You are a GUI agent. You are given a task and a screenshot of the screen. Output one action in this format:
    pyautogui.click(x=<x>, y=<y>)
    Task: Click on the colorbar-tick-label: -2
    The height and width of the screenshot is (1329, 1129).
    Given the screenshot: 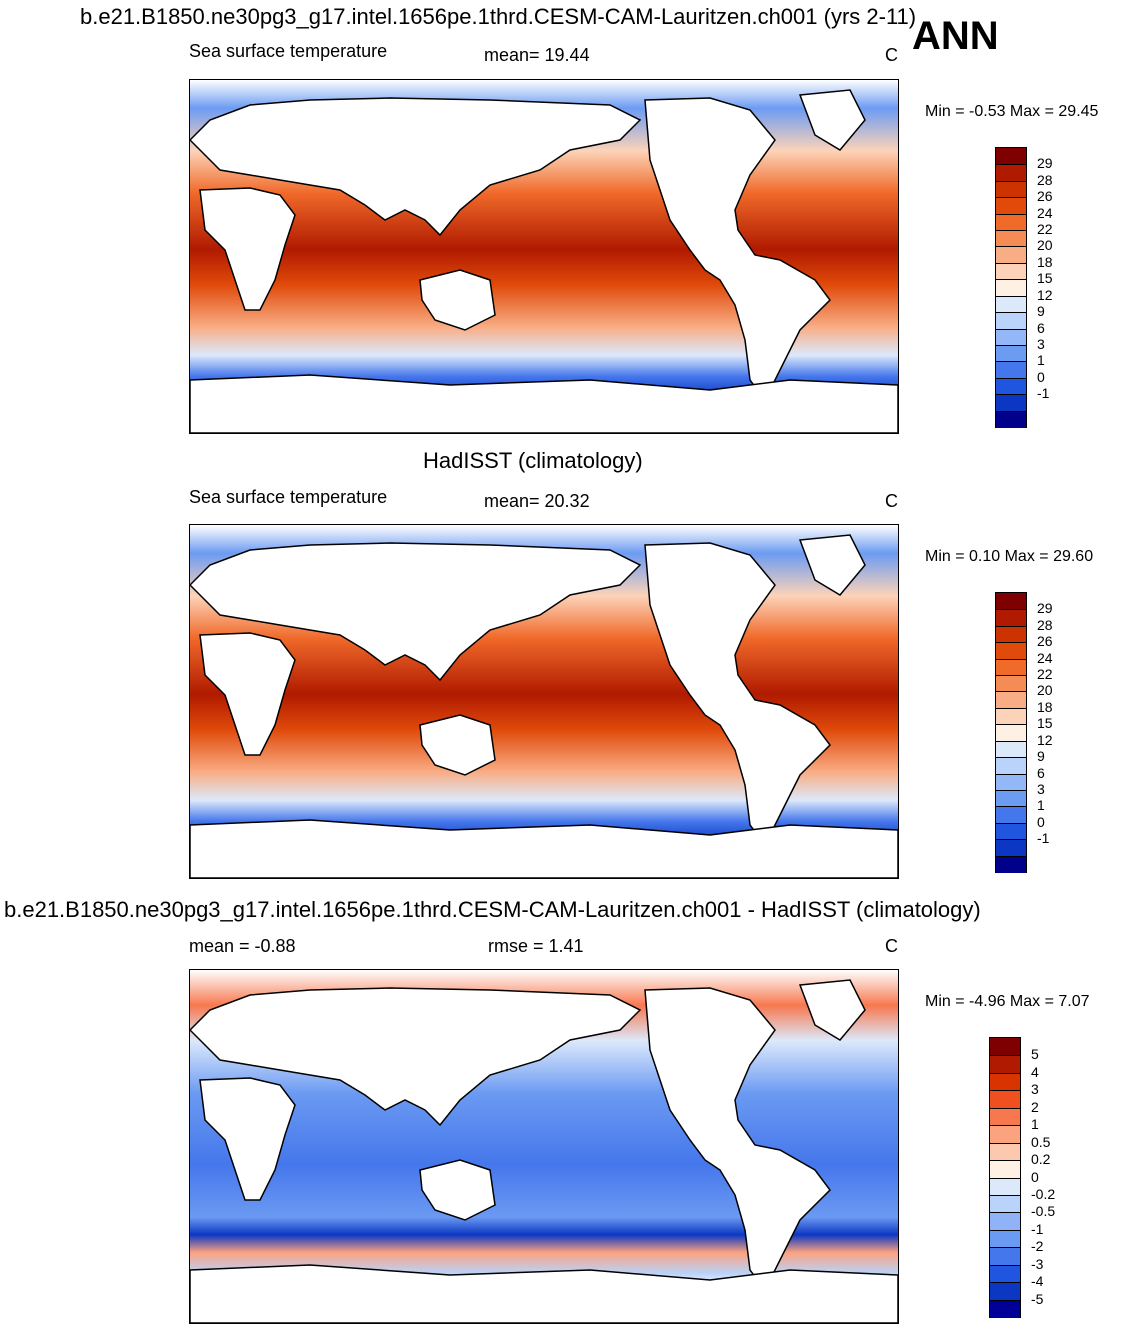 What is the action you would take?
    pyautogui.click(x=1037, y=1246)
    